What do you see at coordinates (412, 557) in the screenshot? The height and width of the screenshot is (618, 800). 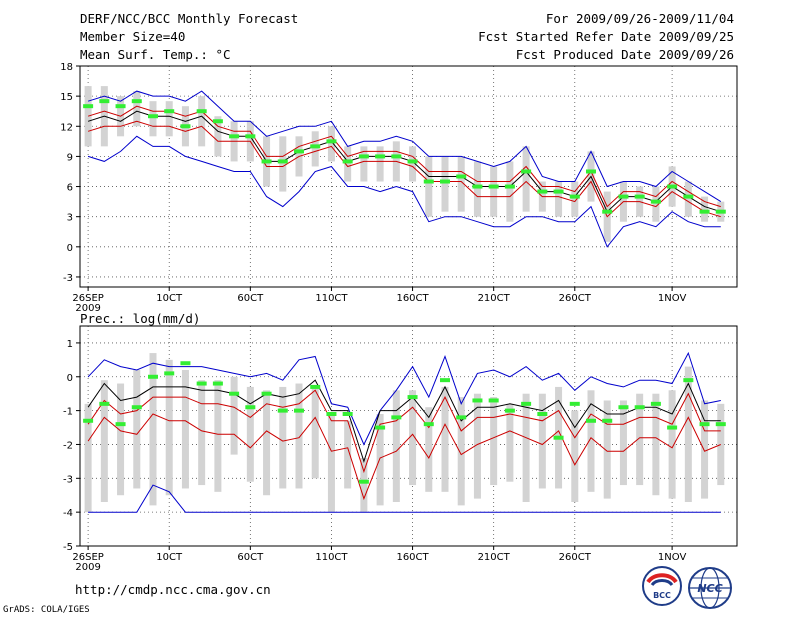 I see `x-tick-label: 160CT` at bounding box center [412, 557].